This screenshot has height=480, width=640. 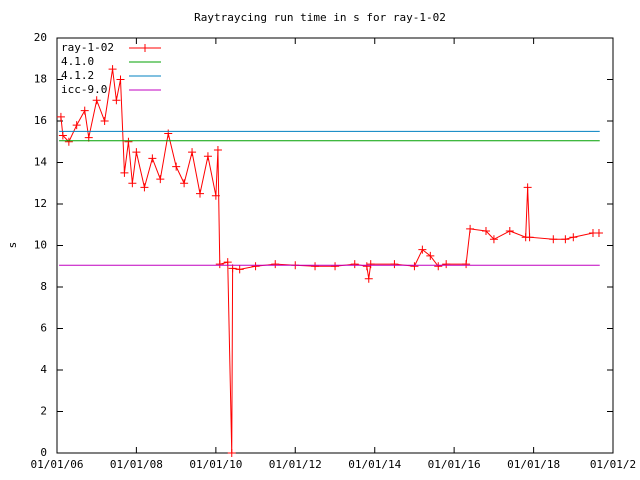 What do you see at coordinates (215, 464) in the screenshot?
I see `x-tick-label: 01/01/10` at bounding box center [215, 464].